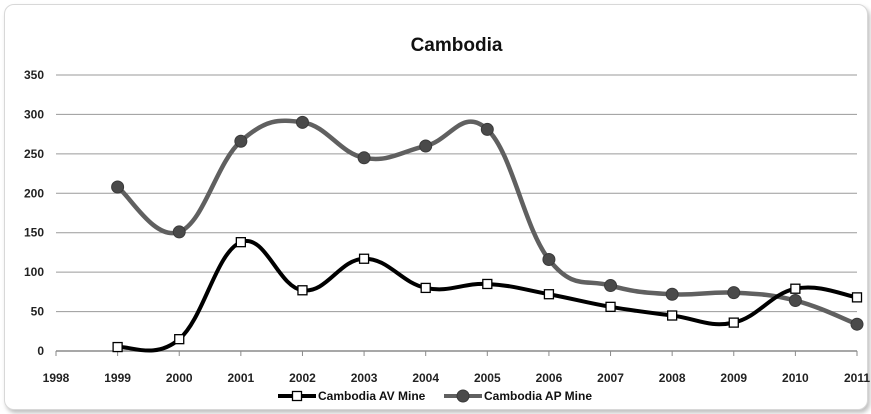 This screenshot has width=871, height=414. What do you see at coordinates (34, 193) in the screenshot?
I see `y-tick-label: 200` at bounding box center [34, 193].